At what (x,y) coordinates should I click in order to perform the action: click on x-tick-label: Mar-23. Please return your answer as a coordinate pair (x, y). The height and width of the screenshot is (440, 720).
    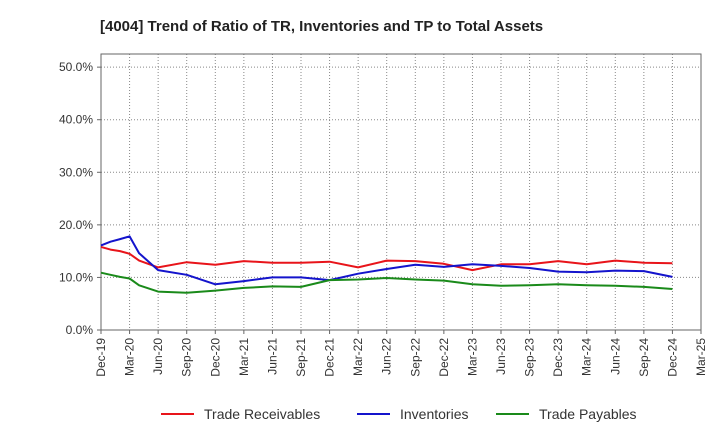
    Looking at the image, I should click on (472, 357).